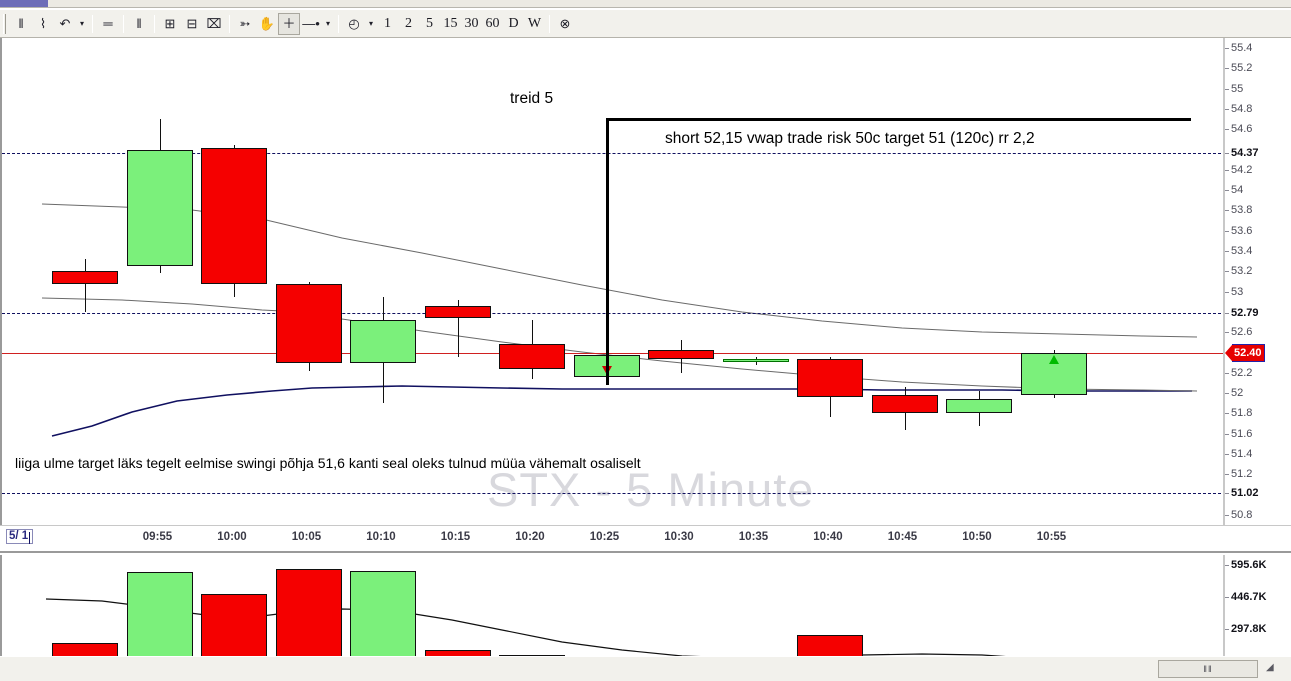  What do you see at coordinates (65, 23) in the screenshot?
I see `undo-icon: ↶` at bounding box center [65, 23].